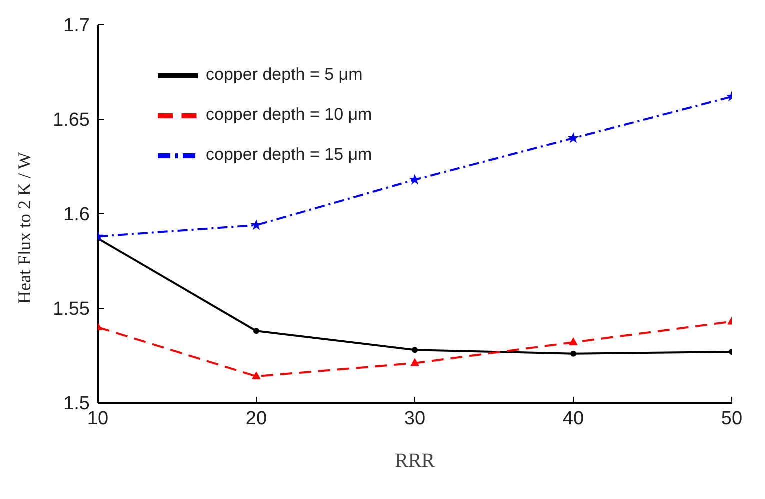 This screenshot has width=765, height=499. What do you see at coordinates (71, 121) in the screenshot?
I see `y-tick-label: 1.65` at bounding box center [71, 121].